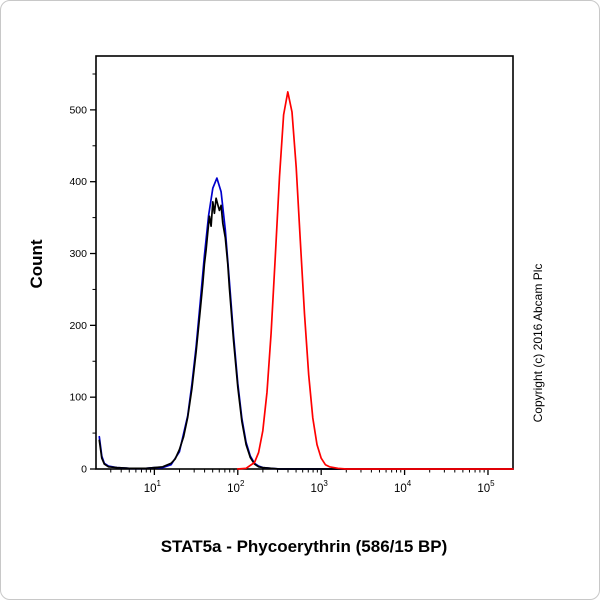 This screenshot has height=600, width=600. I want to click on y-tick-label: 400, so click(78, 182).